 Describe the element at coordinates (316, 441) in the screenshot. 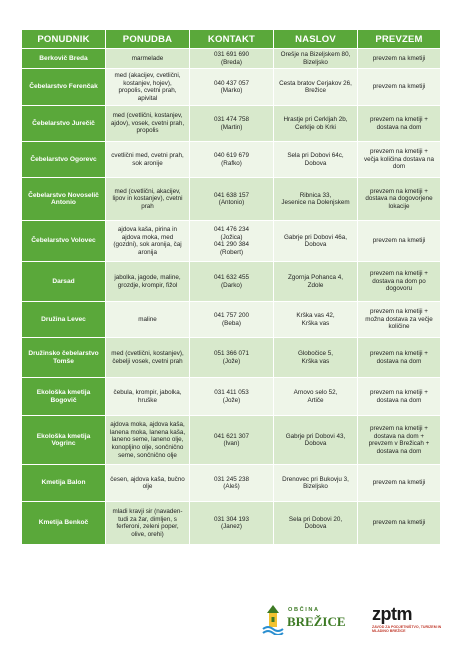

I see `cell-naslov: Gabrje pri Dobovi 43, Dobova` at that location.